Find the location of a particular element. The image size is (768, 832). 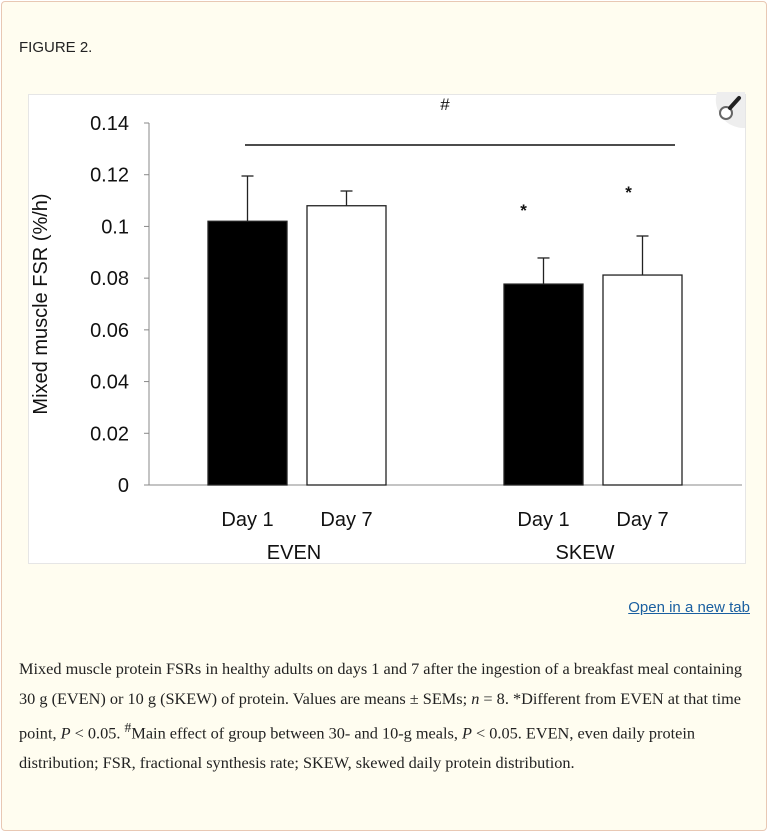

y-tick-label: 0.06 is located at coordinates (109, 331).